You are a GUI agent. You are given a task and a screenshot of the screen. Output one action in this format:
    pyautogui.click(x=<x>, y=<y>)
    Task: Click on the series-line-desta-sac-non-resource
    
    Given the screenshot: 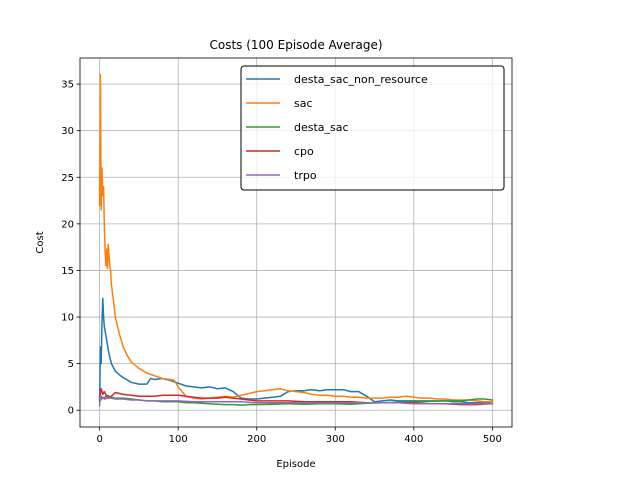 What is the action you would take?
    pyautogui.click(x=296, y=351)
    